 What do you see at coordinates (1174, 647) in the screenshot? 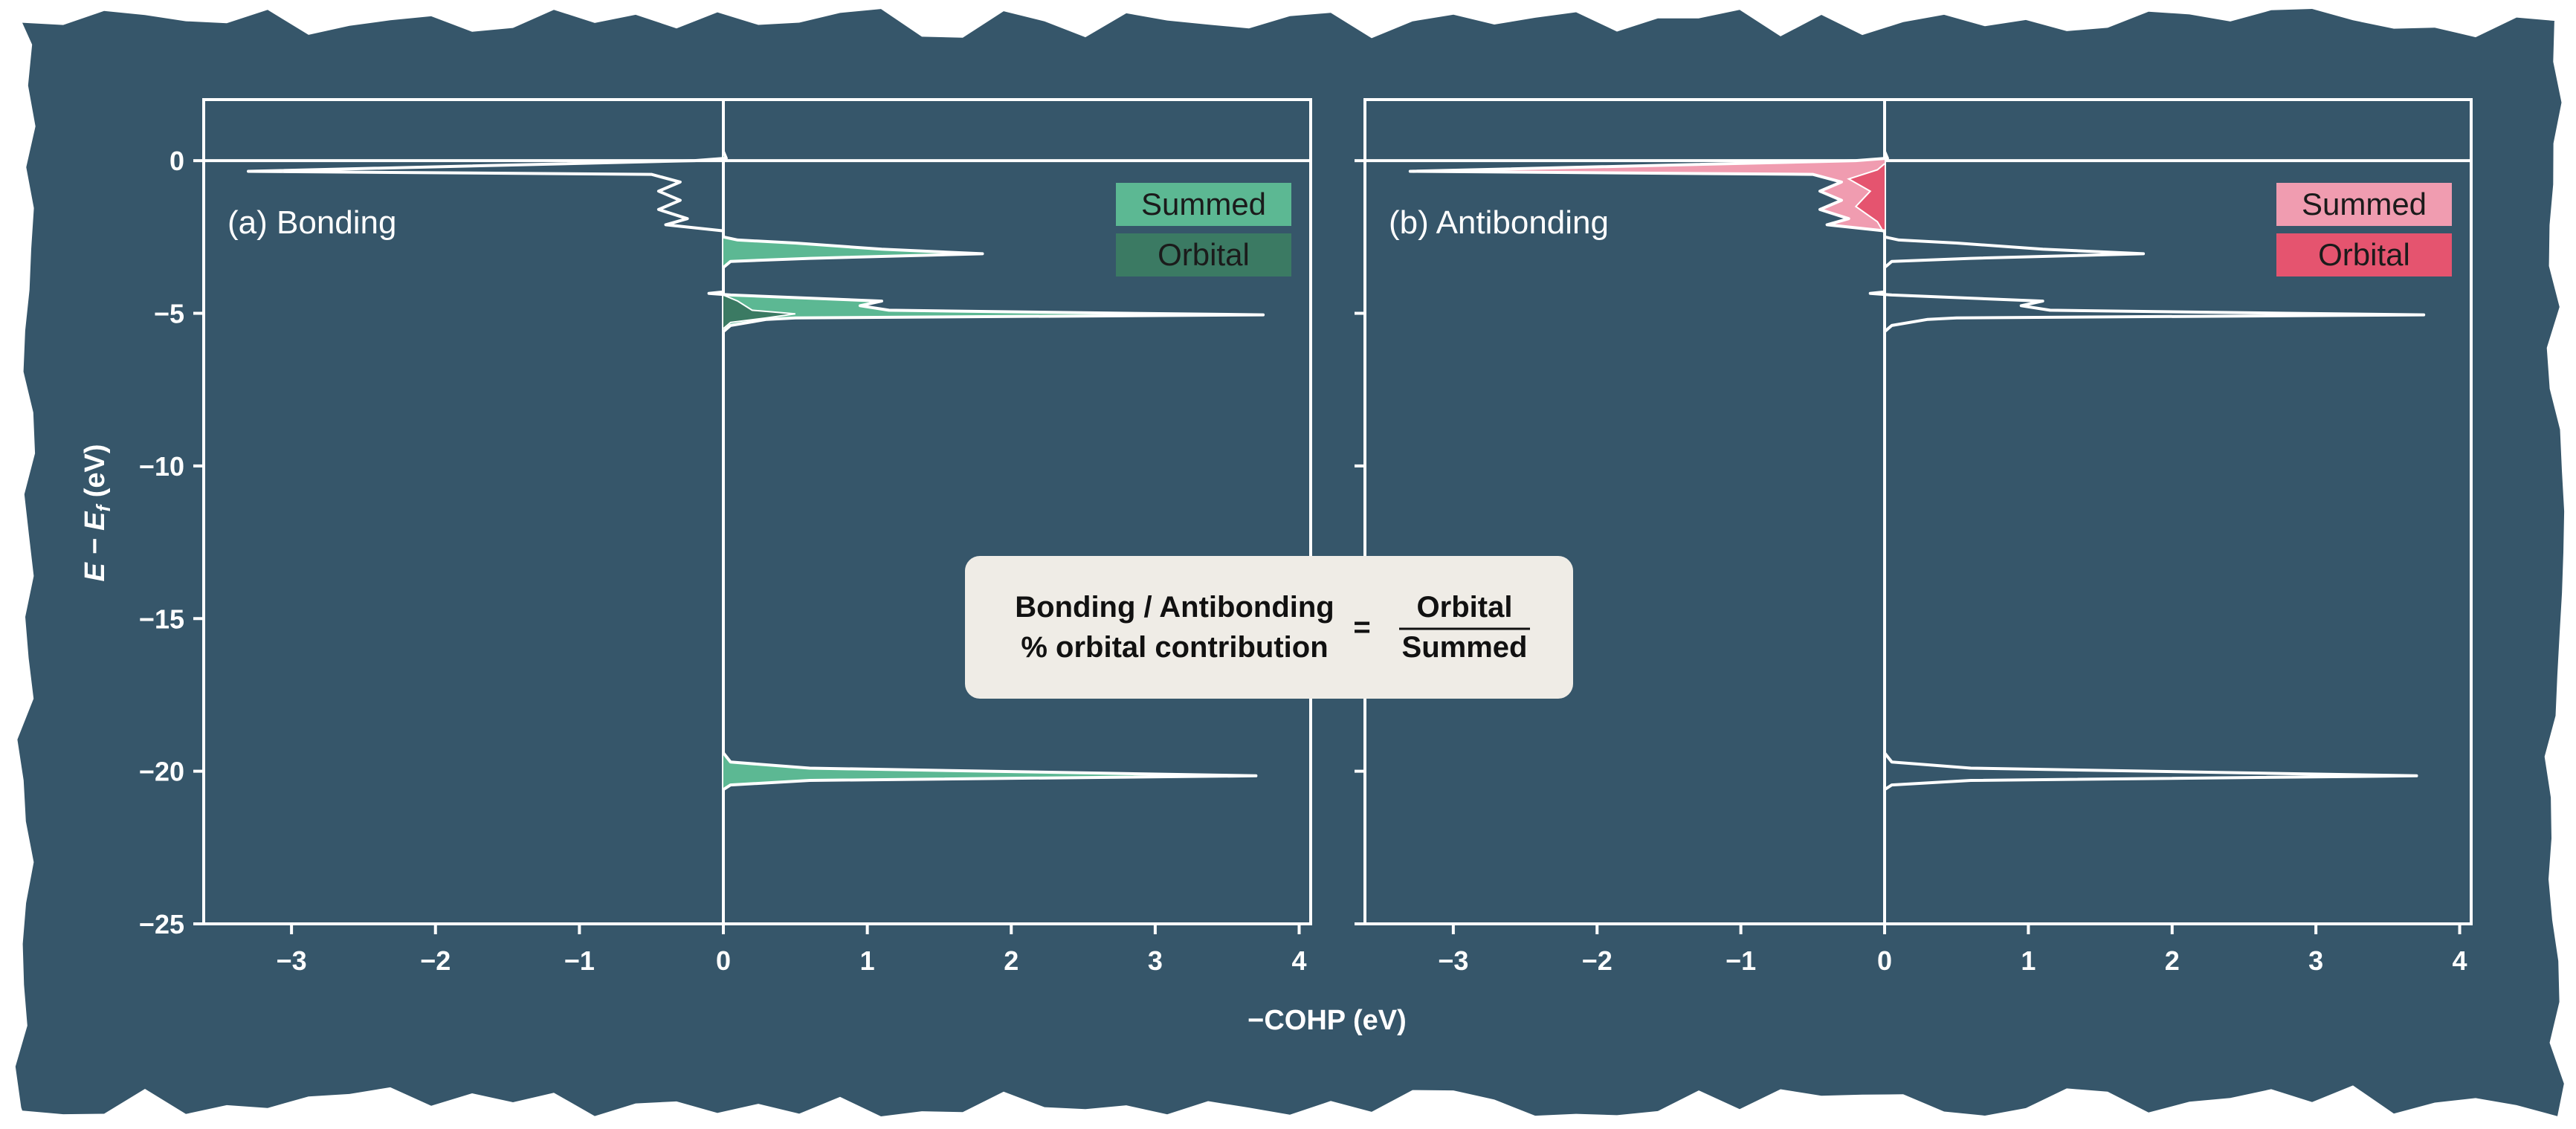
I see `formula-left-line2: % orbital contribution` at bounding box center [1174, 647].